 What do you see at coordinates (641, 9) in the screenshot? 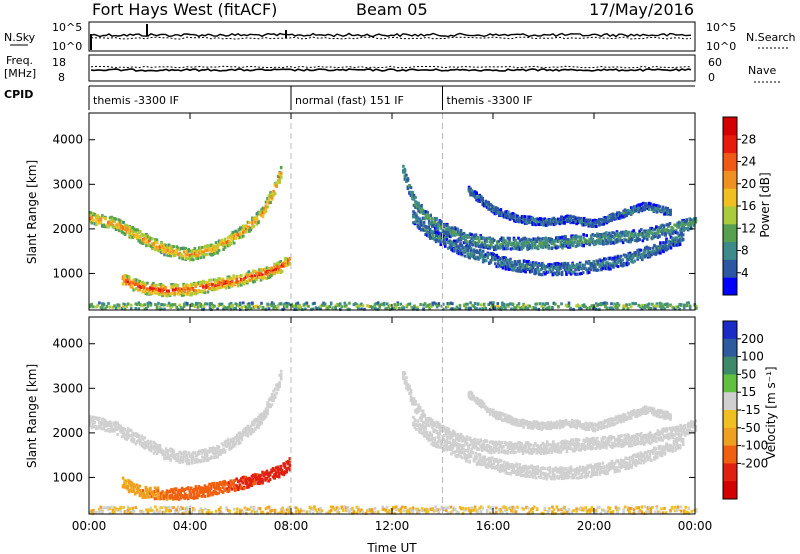
I see `date-title: 17/May/2016` at bounding box center [641, 9].